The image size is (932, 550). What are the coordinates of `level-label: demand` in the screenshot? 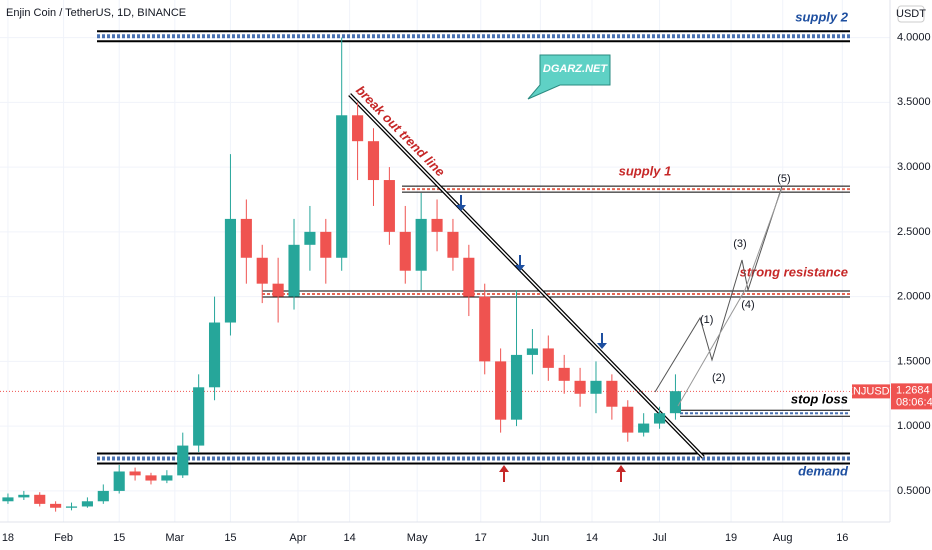 It's located at (823, 470).